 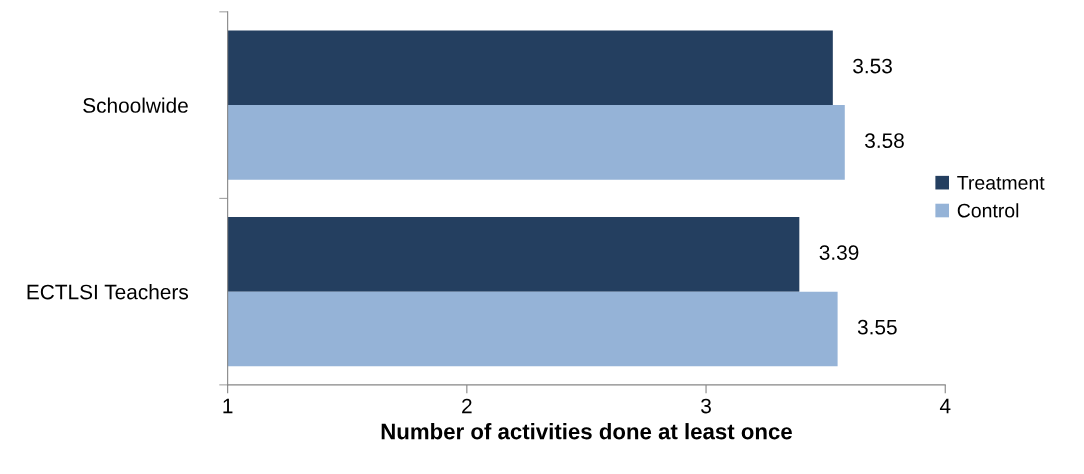 I want to click on x-tick-label: 4, so click(x=945, y=406).